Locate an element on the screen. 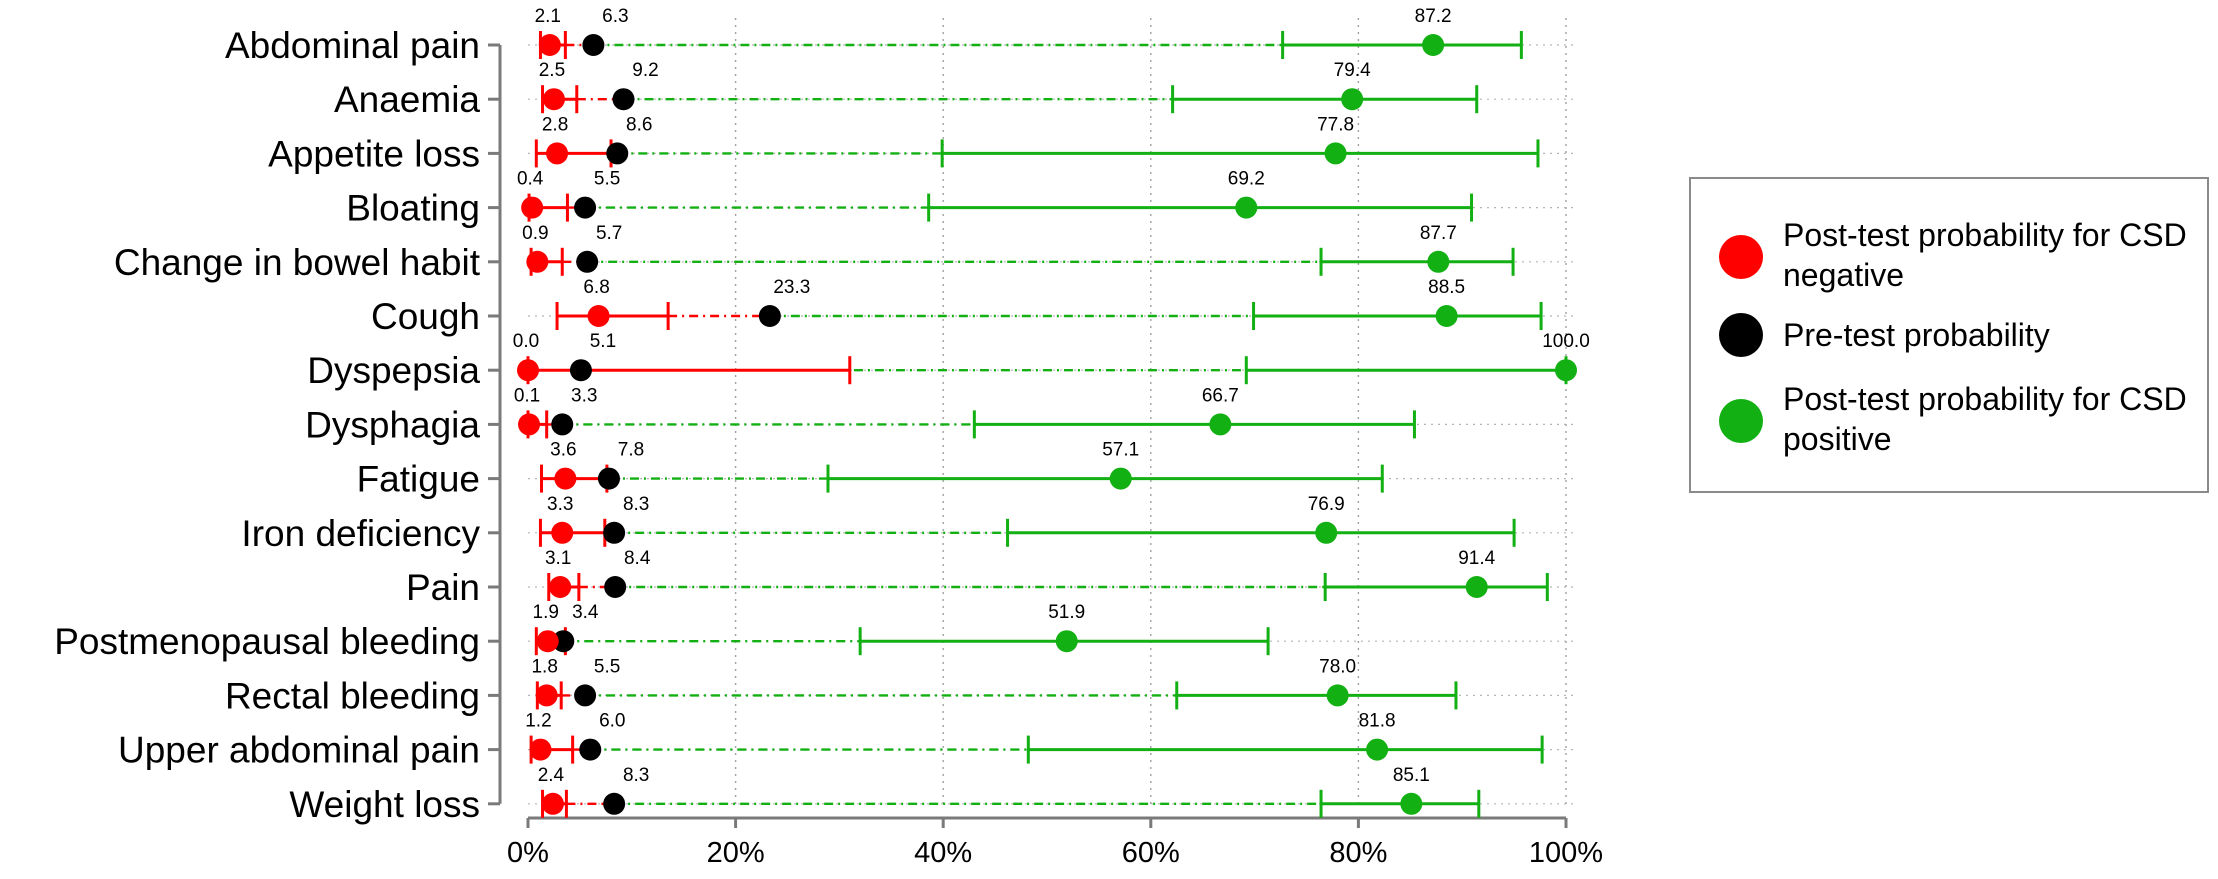 This screenshot has width=2218, height=879. negative-value-label: 2.4 is located at coordinates (551, 775).